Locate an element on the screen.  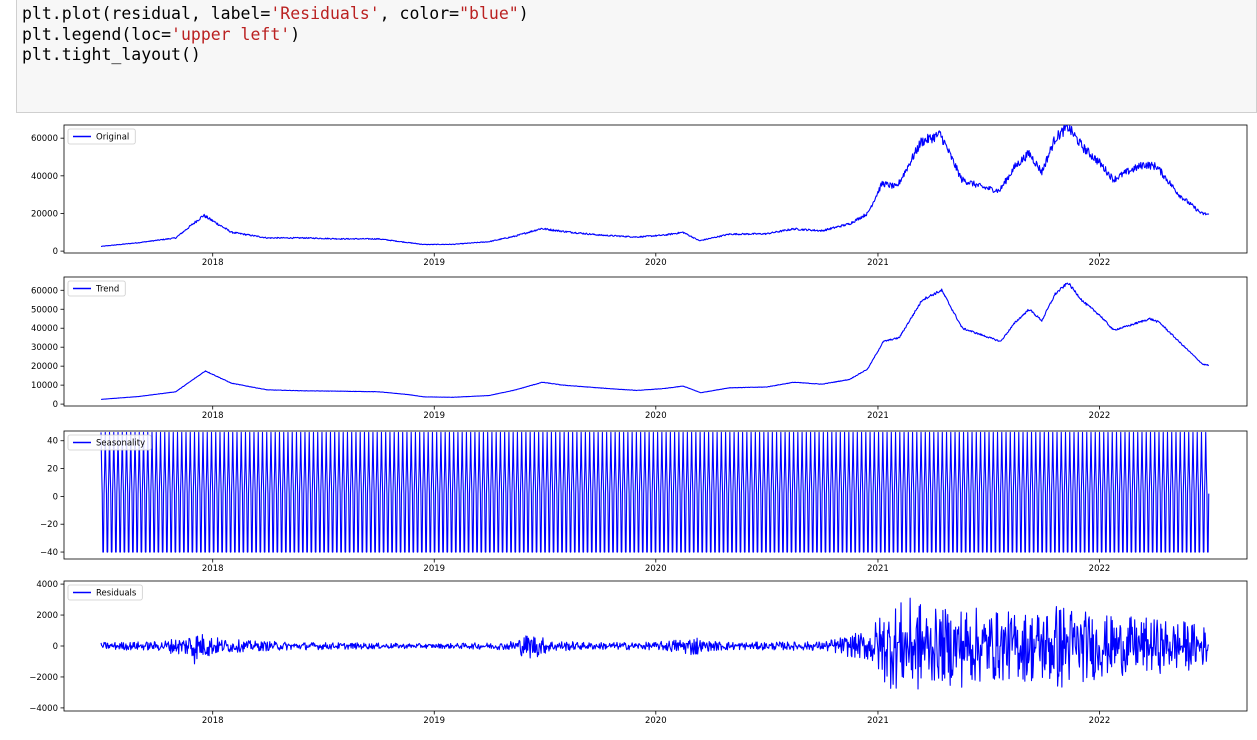
legend: Original is located at coordinates (101, 136).